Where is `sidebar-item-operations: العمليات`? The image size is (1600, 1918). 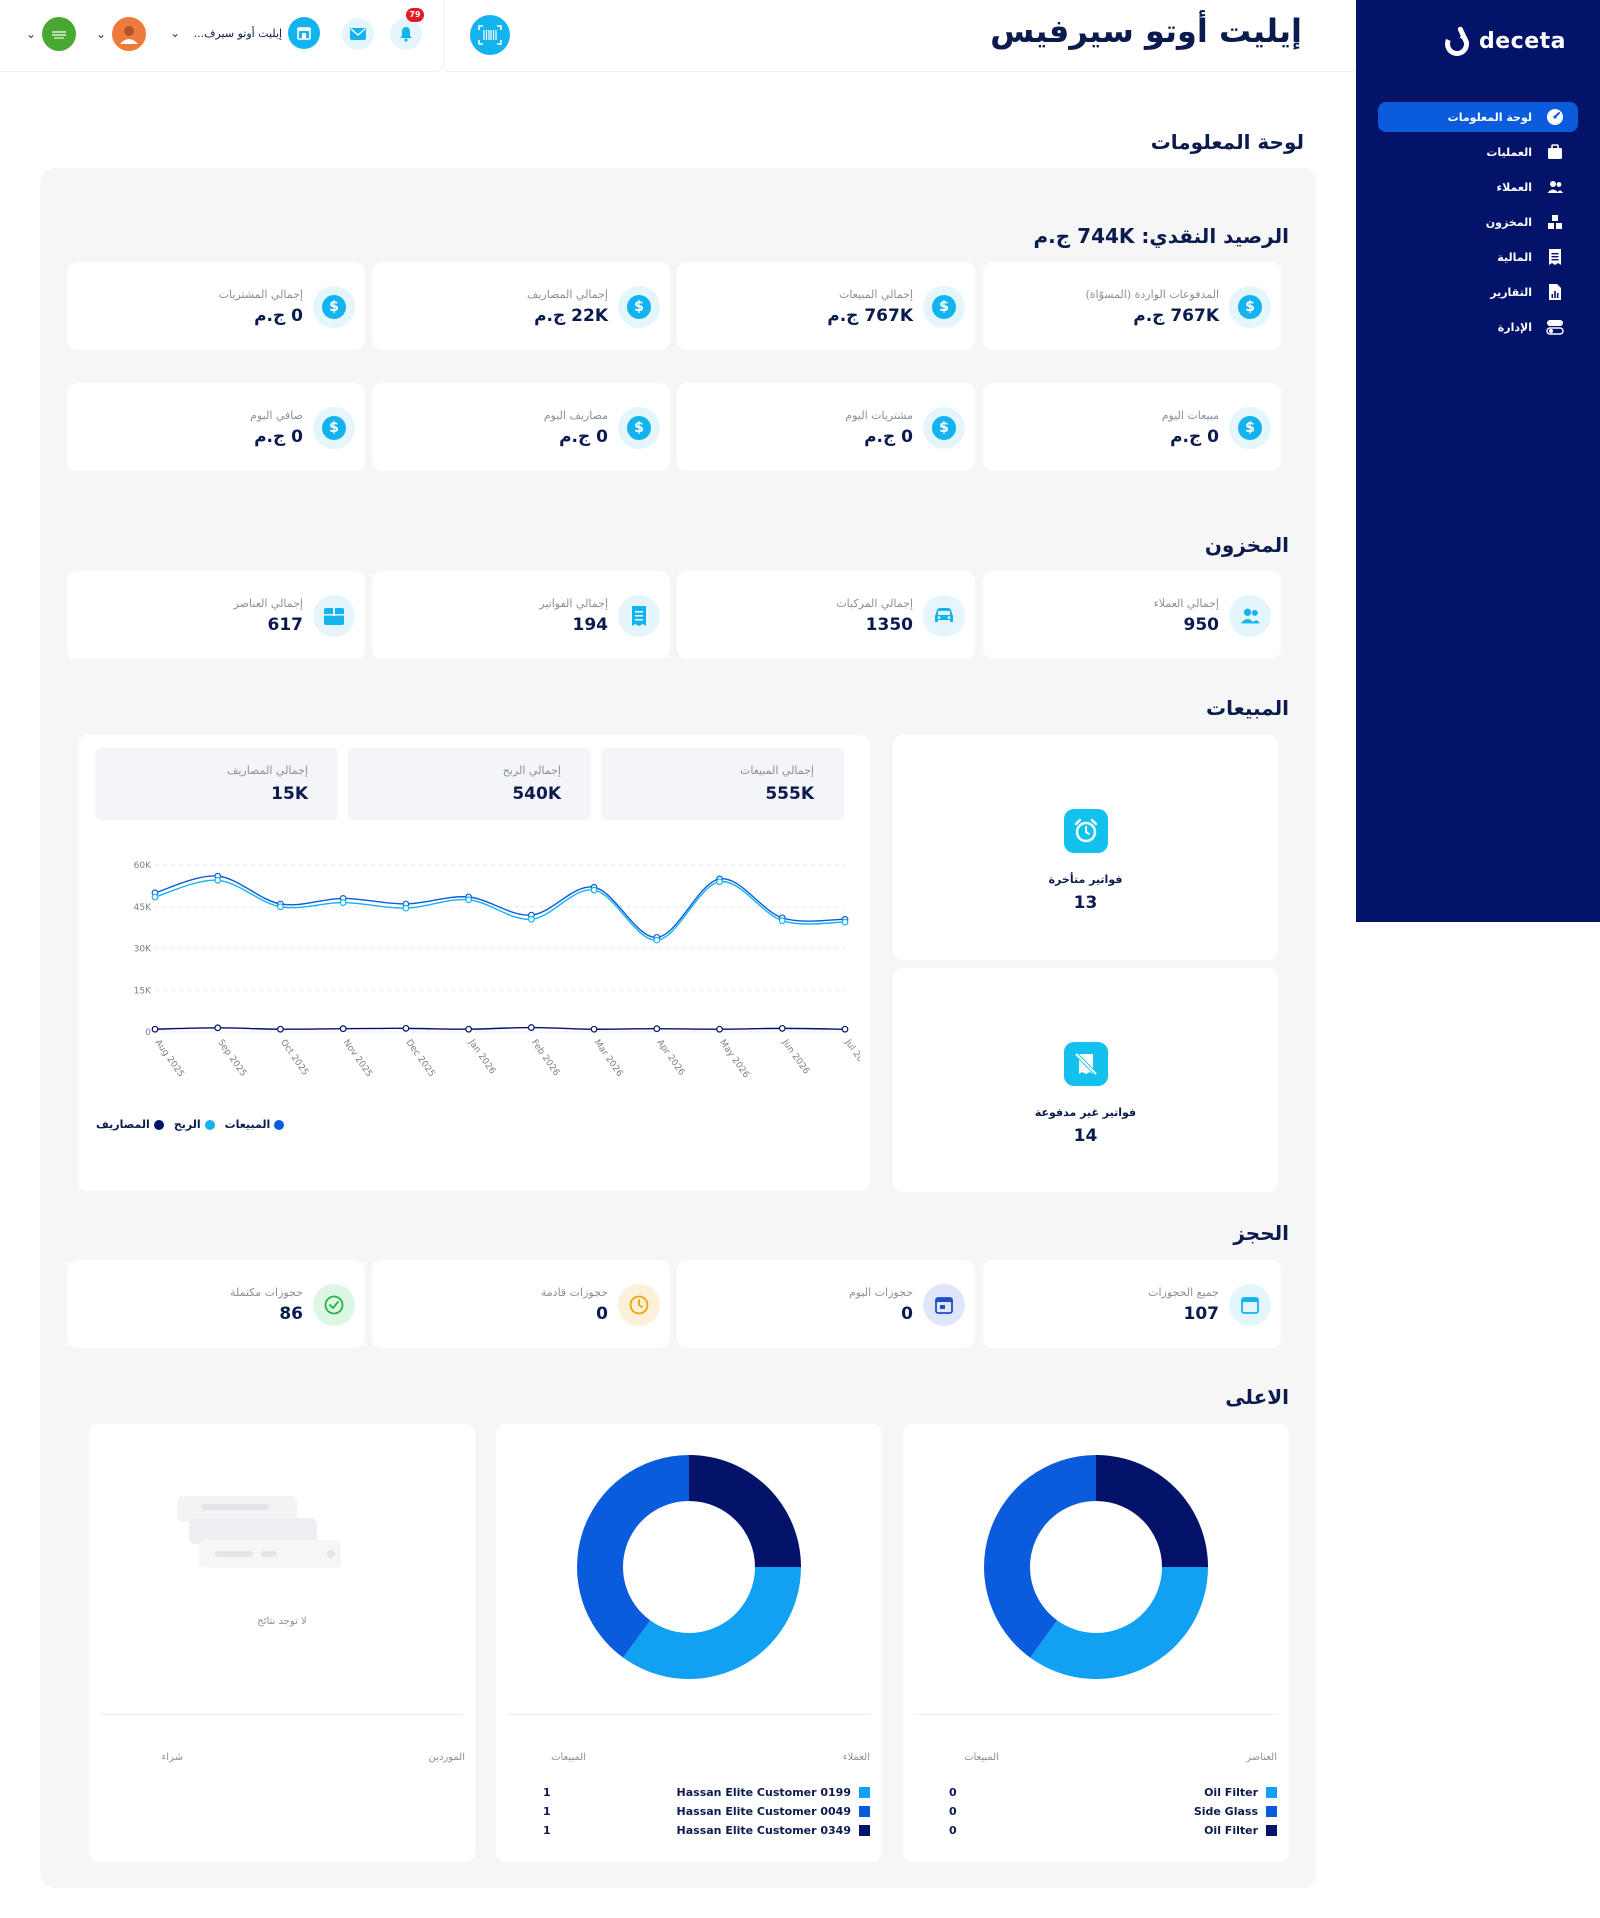 sidebar-item-operations: العمليات is located at coordinates (1478, 152).